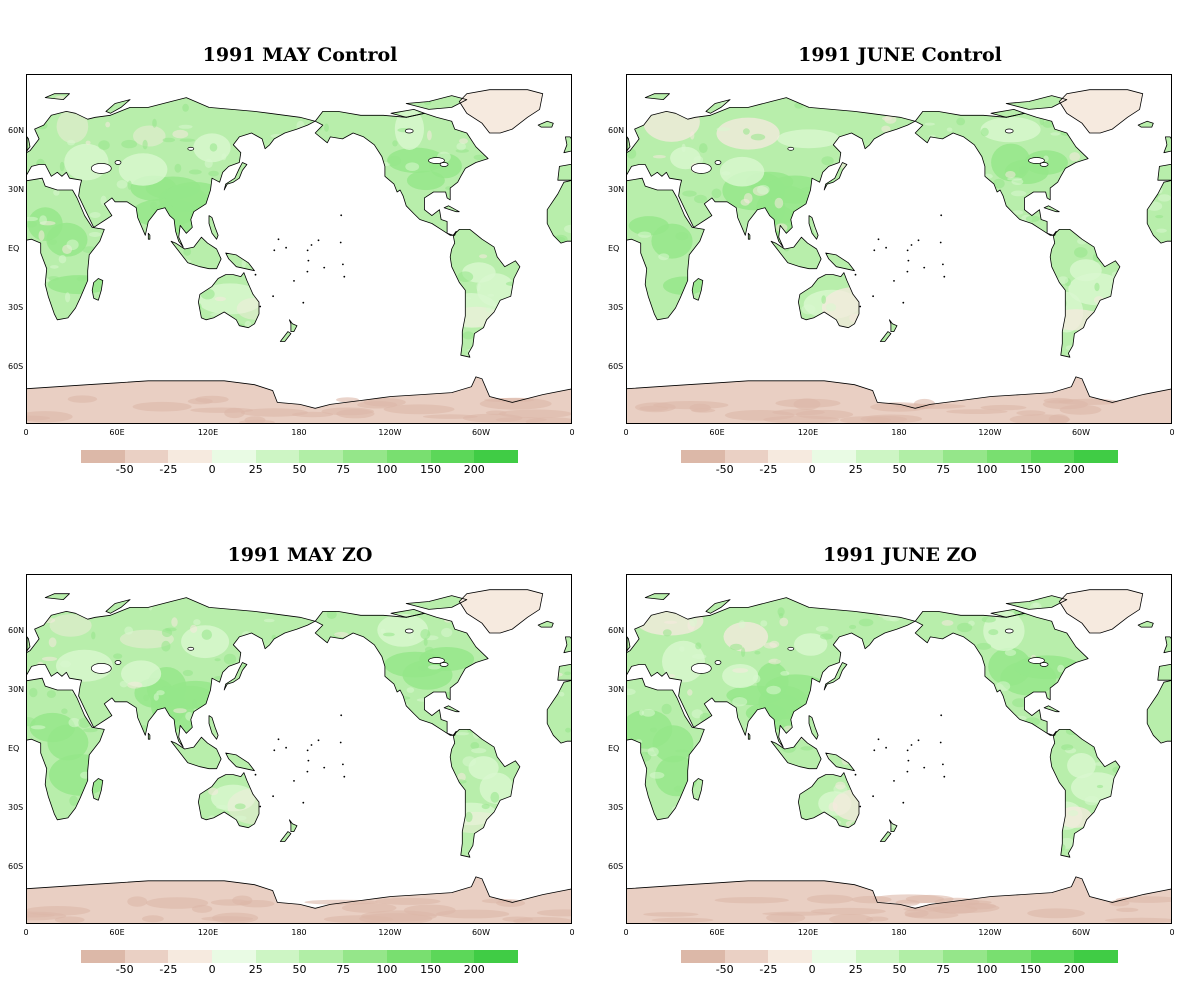 The image size is (1200, 1000). I want to click on land-eurasia, so click(171, 172).